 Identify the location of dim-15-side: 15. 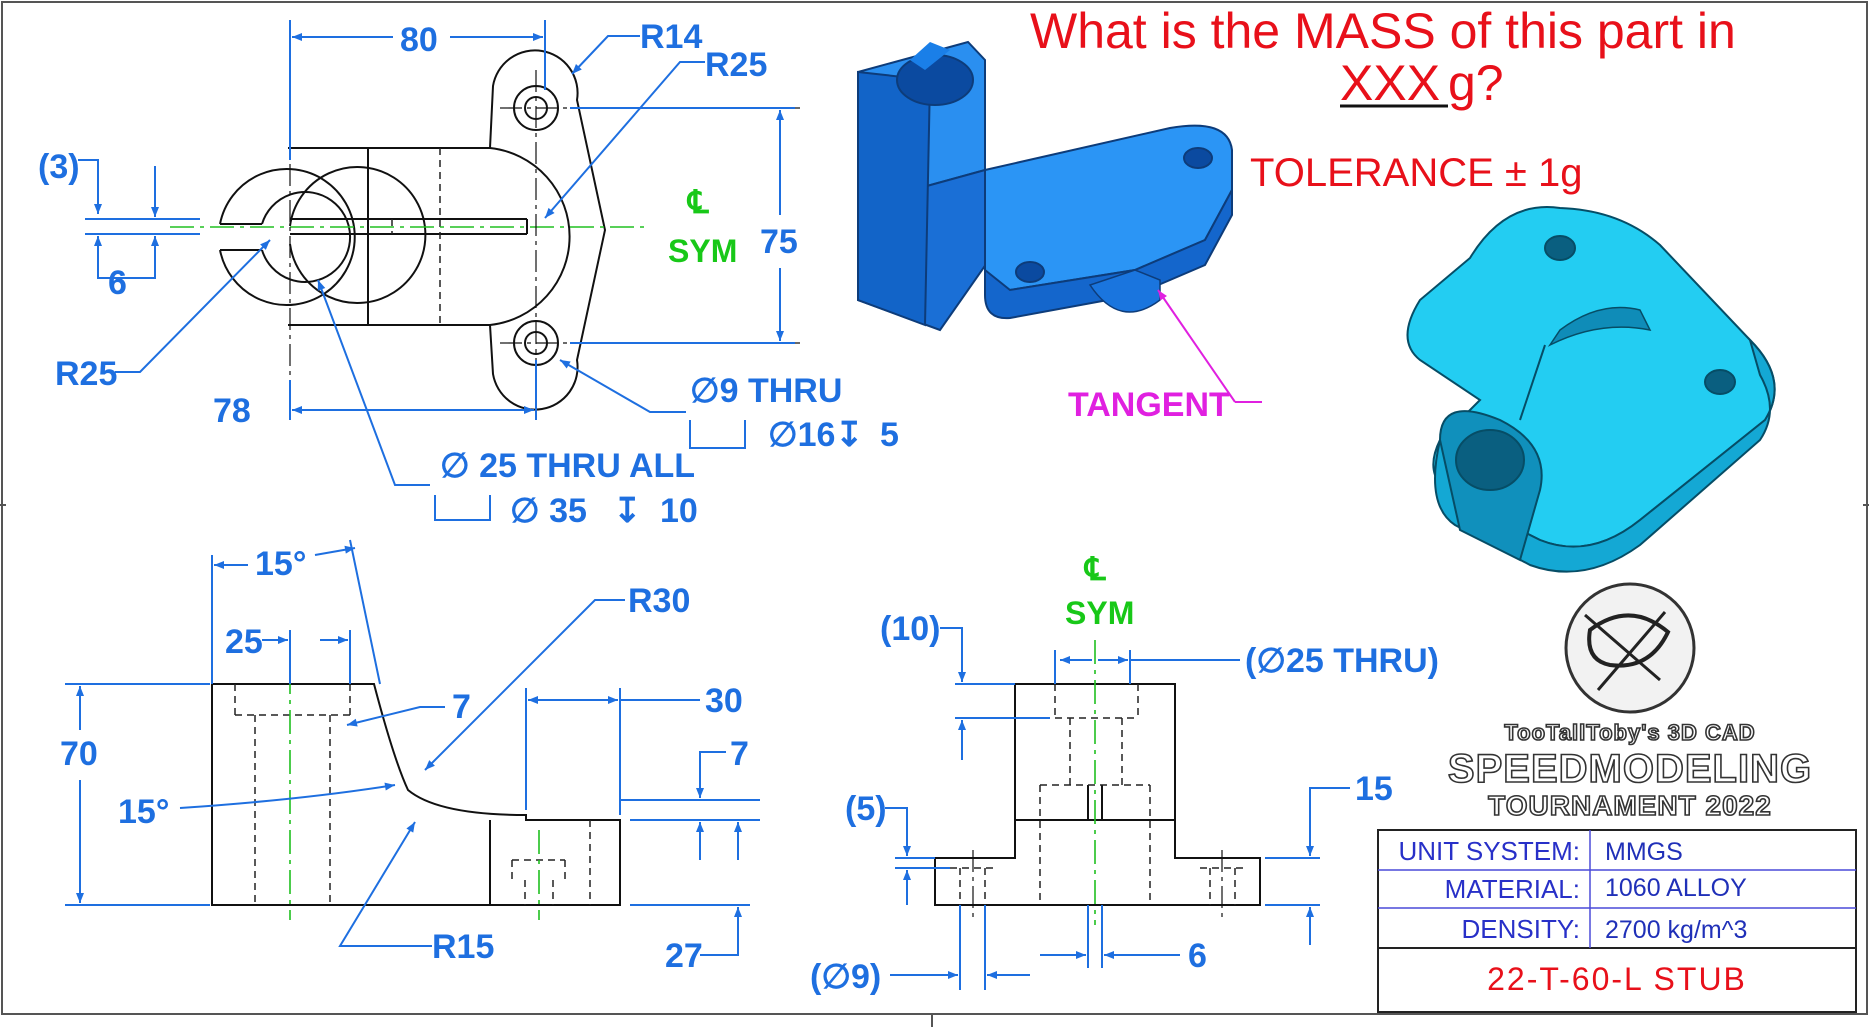
(1374, 789).